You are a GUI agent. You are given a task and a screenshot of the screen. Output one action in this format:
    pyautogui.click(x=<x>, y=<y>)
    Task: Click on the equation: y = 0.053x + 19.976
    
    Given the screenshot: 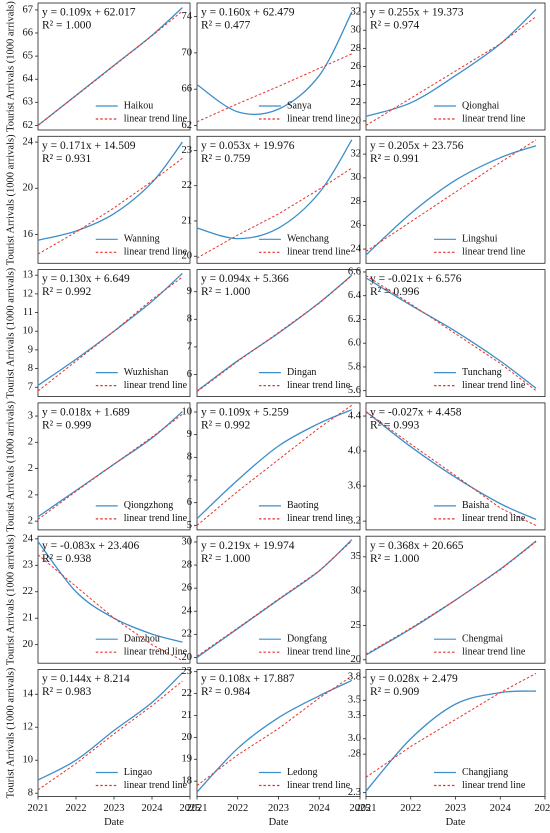 What is the action you would take?
    pyautogui.click(x=248, y=146)
    